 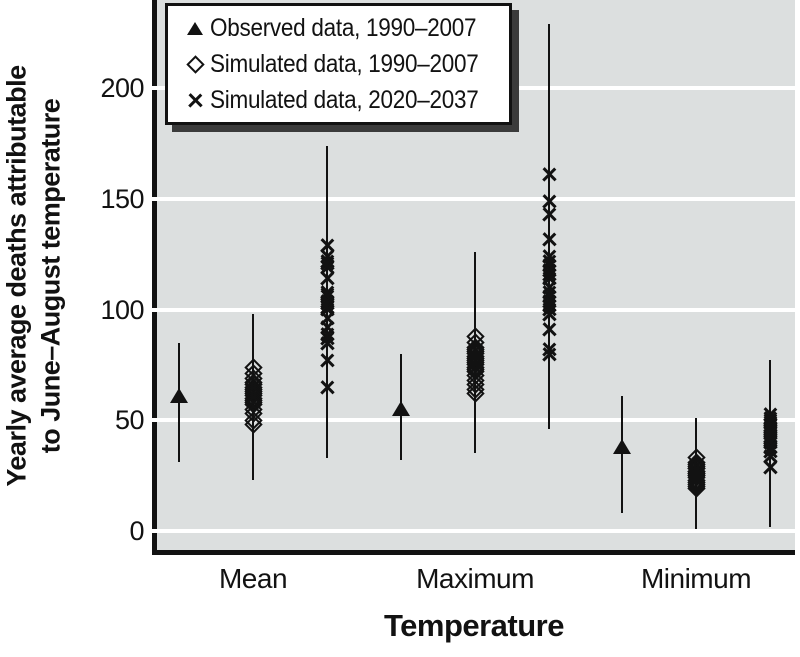 I want to click on y-tick-label: 100, so click(x=122, y=309).